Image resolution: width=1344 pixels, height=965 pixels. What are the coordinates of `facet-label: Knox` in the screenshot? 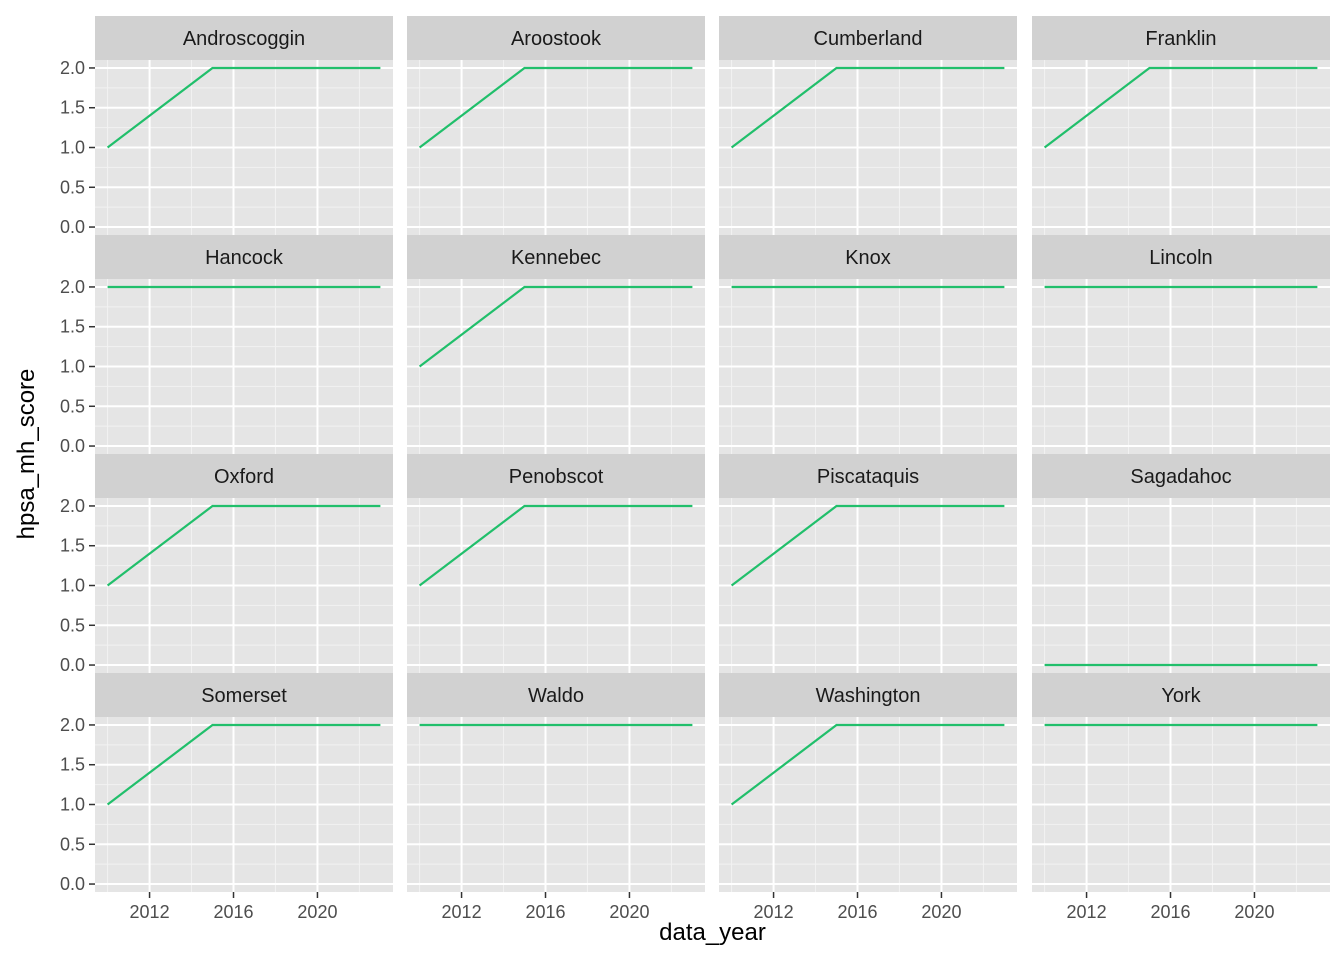 It's located at (868, 258).